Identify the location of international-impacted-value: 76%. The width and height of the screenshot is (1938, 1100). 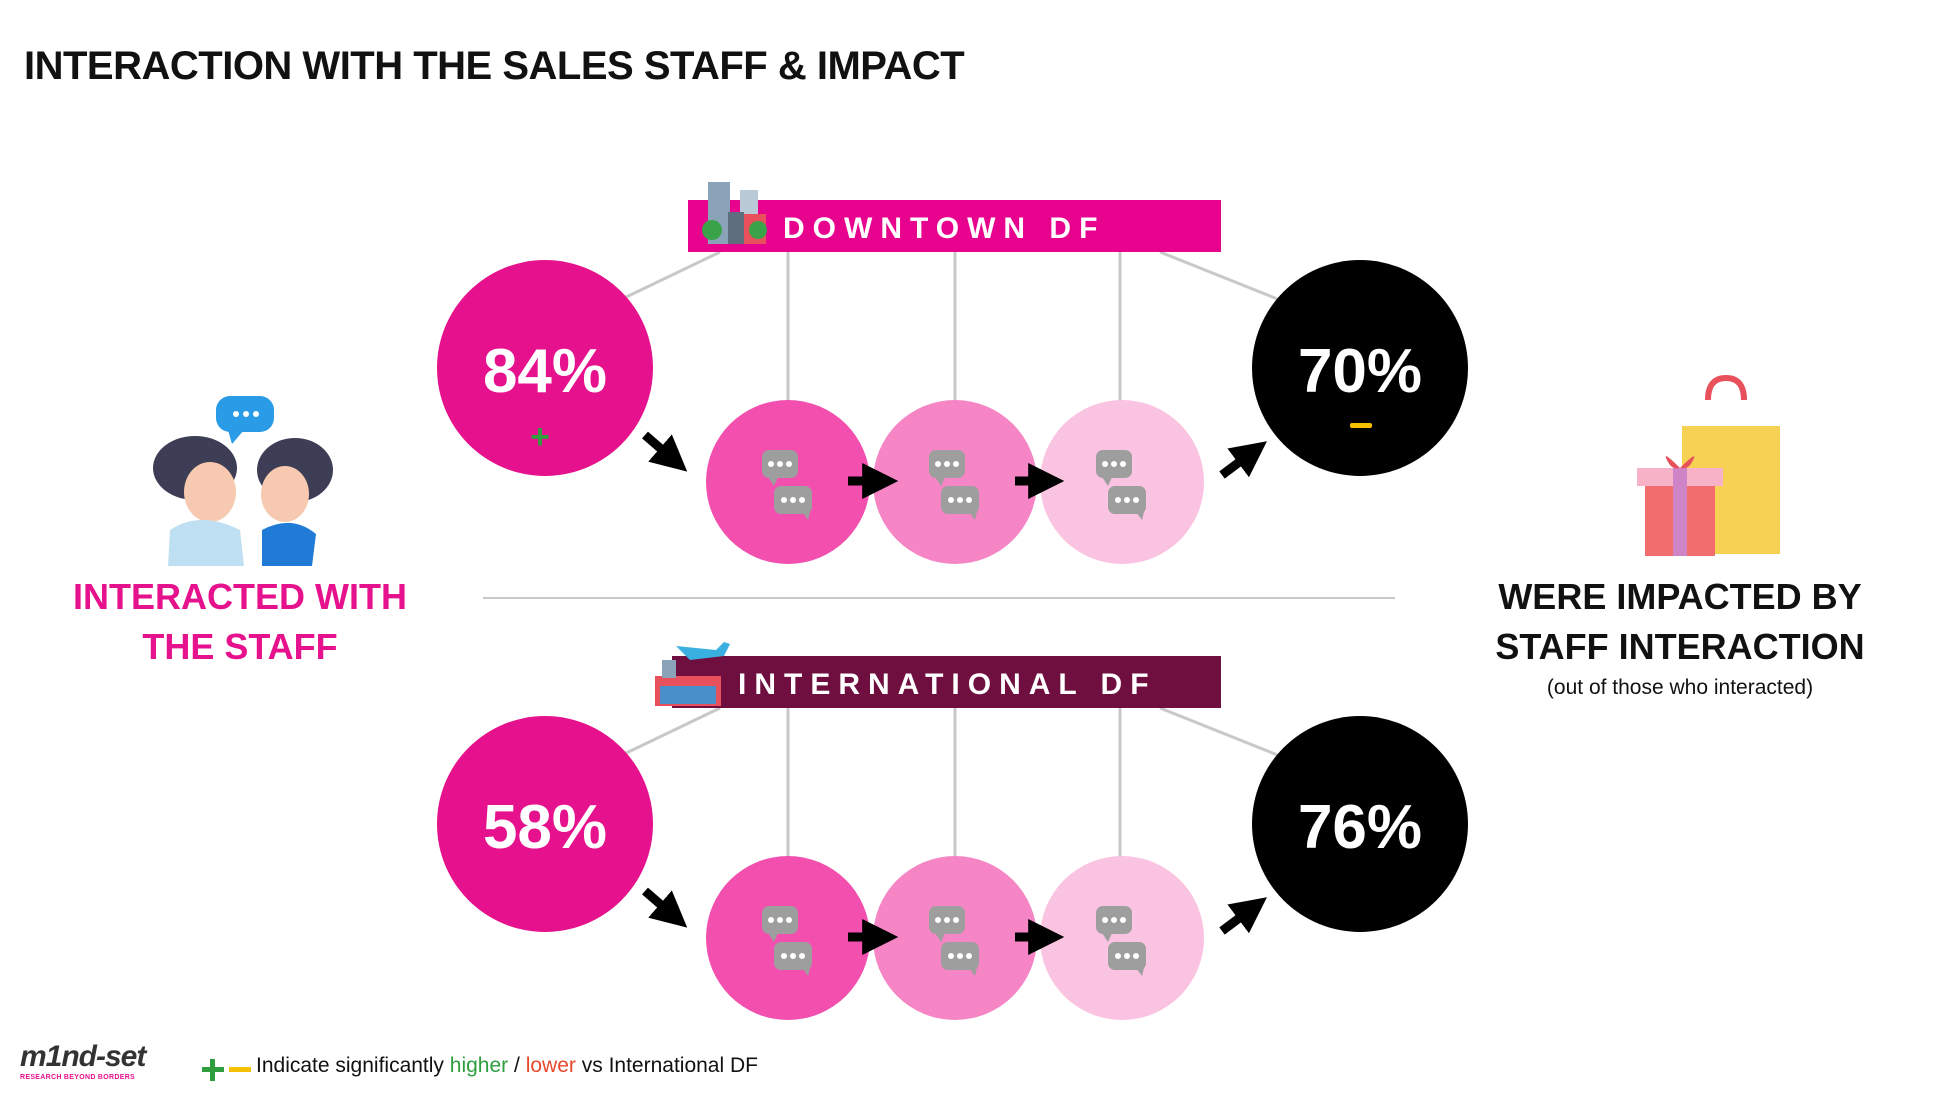
(1360, 827).